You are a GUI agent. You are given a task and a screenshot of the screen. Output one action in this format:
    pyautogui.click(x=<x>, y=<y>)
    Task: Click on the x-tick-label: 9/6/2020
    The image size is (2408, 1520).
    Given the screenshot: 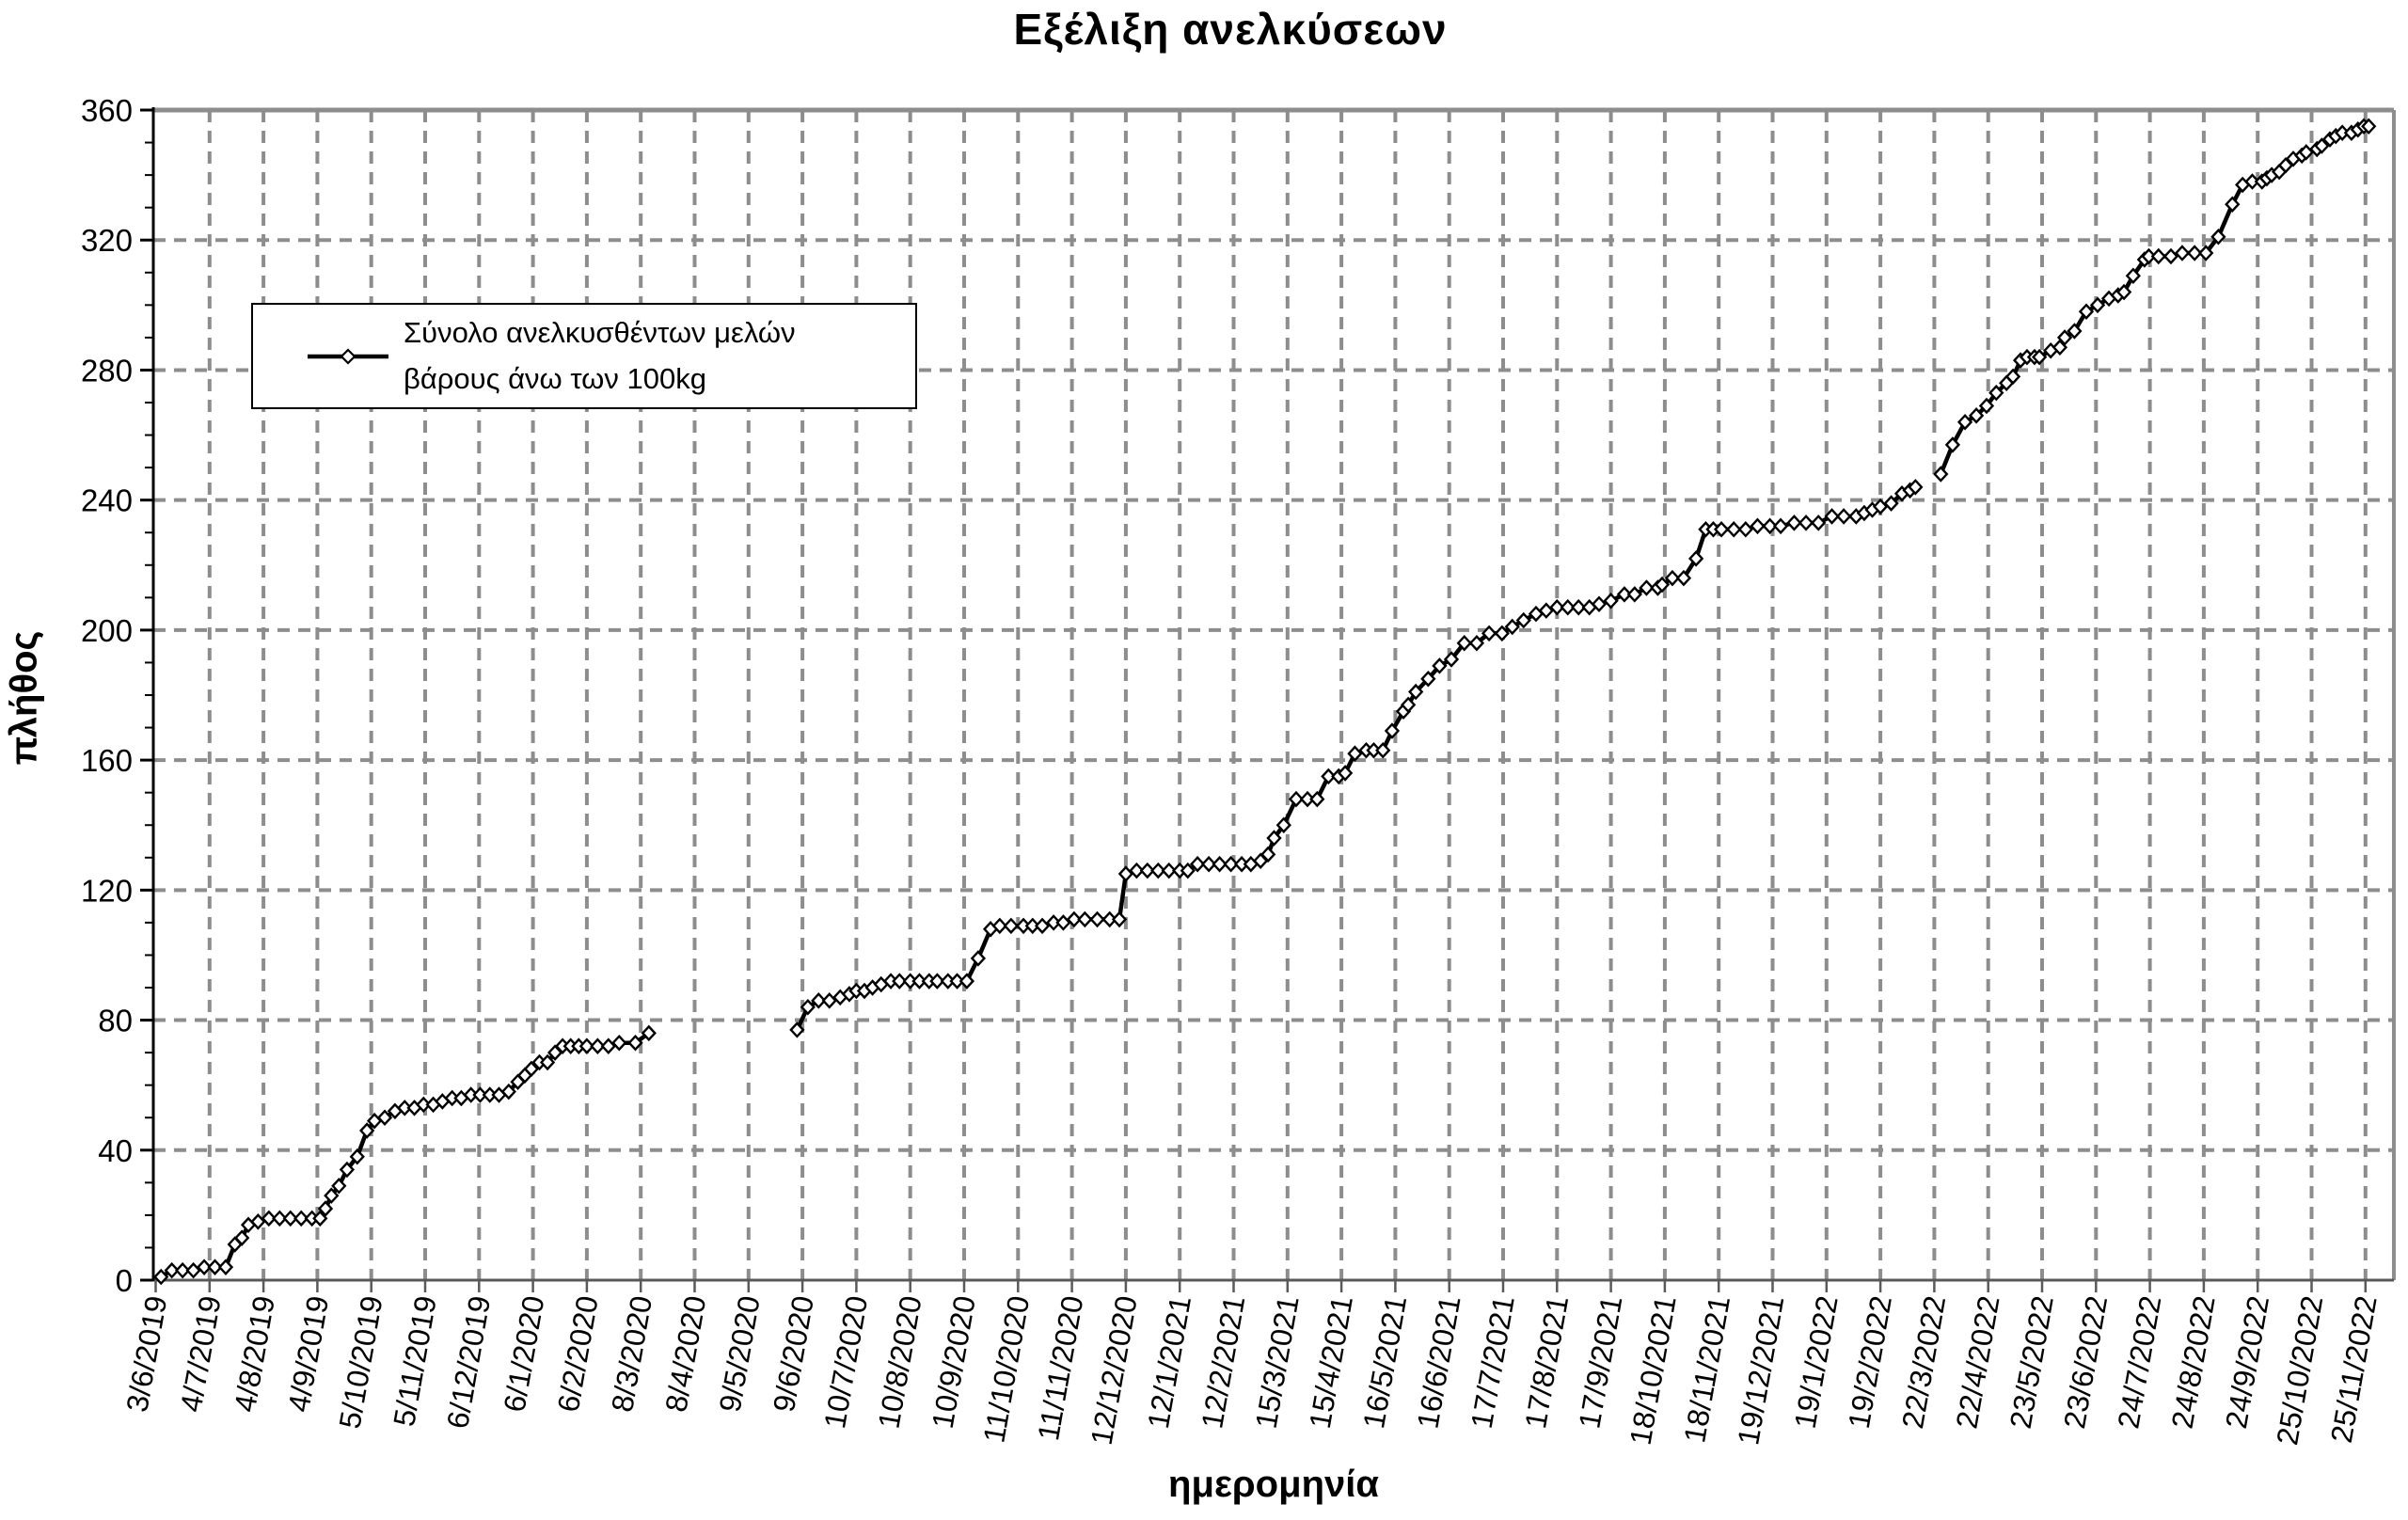 What is the action you would take?
    pyautogui.click(x=794, y=1354)
    